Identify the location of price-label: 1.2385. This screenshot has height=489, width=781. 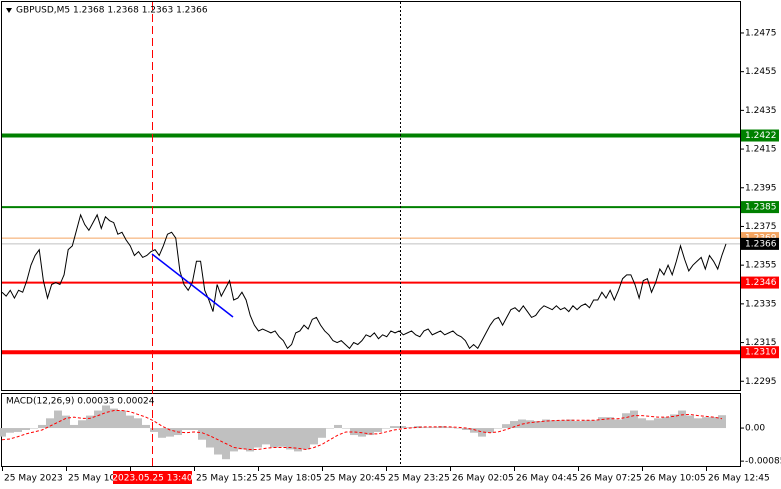
(761, 208).